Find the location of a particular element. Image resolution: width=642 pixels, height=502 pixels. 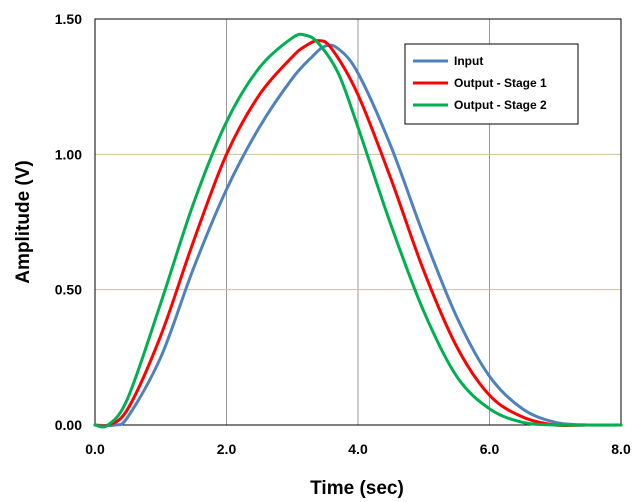

x-tick-label: 0.0 is located at coordinates (95, 449).